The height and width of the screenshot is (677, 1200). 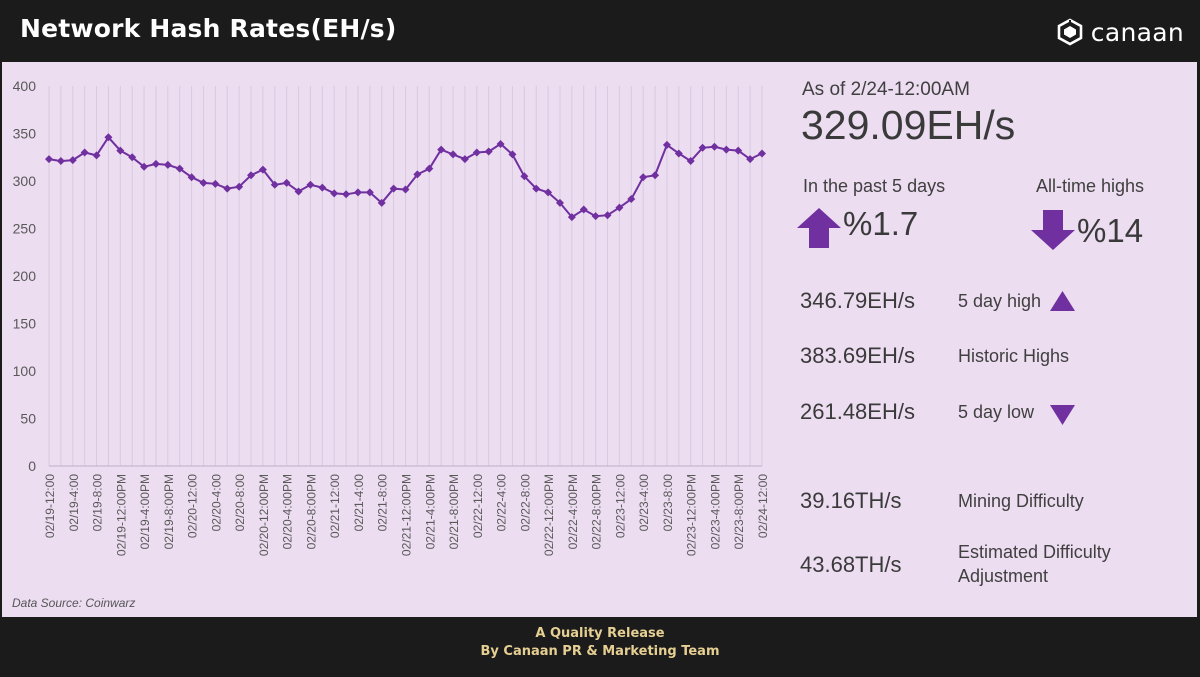 I want to click on x-tick-label: 02/22-4:00PM, so click(x=573, y=511).